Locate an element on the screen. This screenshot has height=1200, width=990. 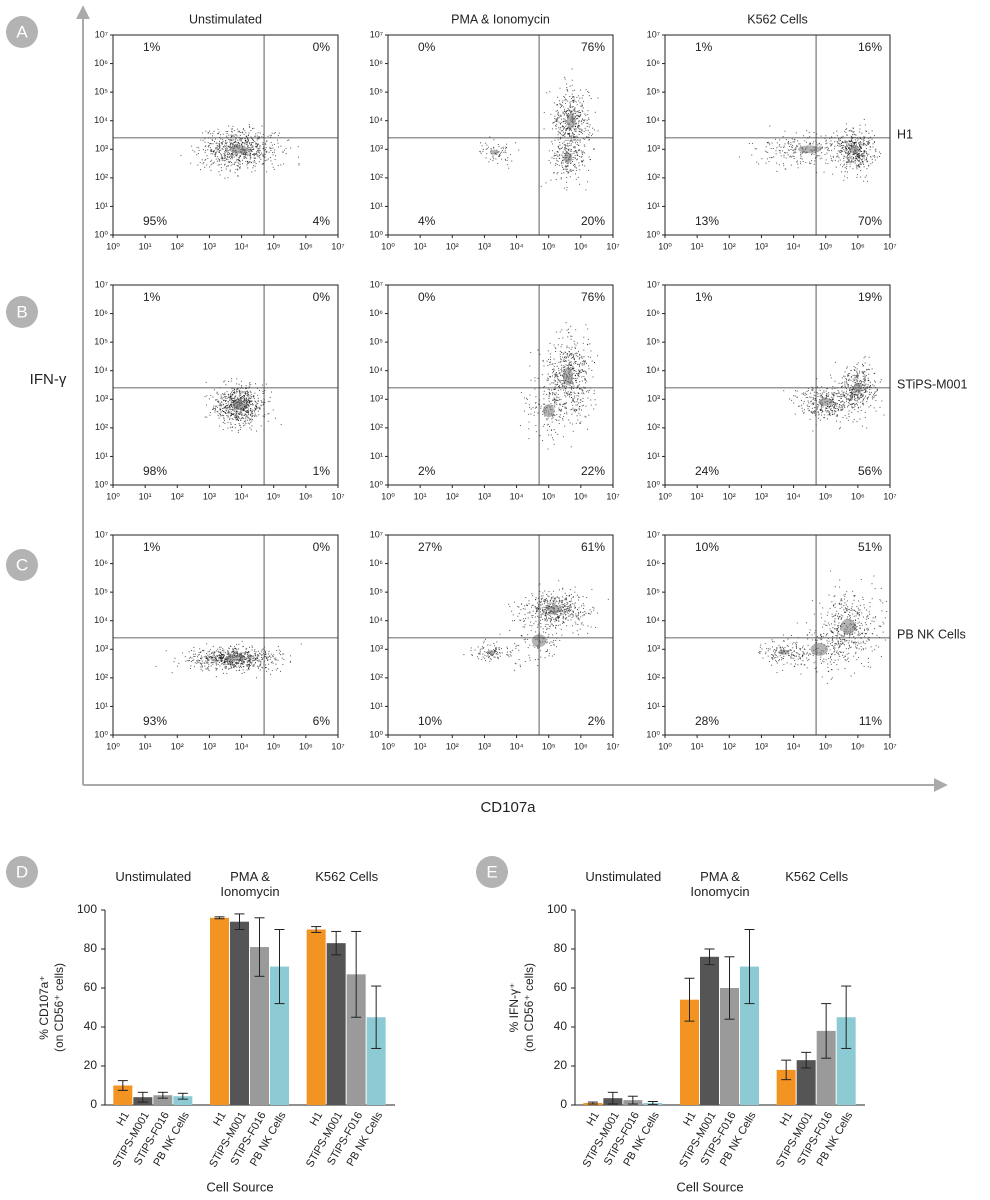
x-tick-label: 10⁰ is located at coordinates (113, 246).